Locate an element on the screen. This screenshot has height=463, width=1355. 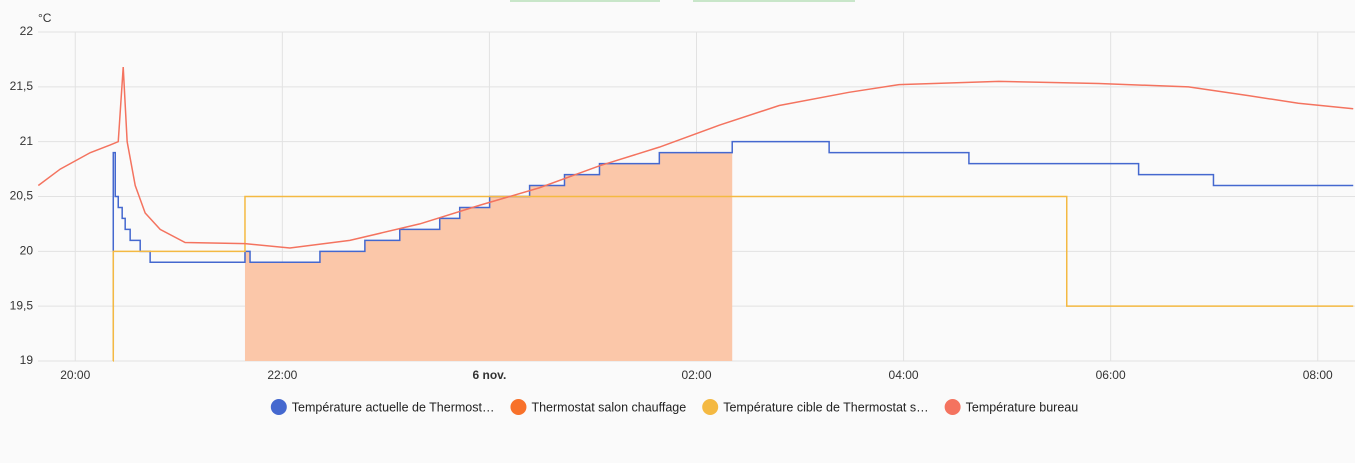
x-tick-label: 20:00 is located at coordinates (75, 375).